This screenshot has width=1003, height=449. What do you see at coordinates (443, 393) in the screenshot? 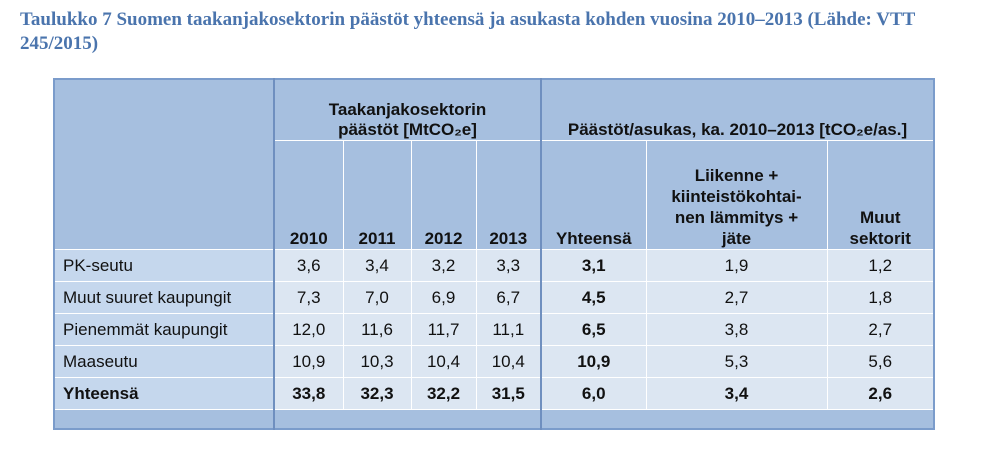
I see `table-cell: 32,2` at bounding box center [443, 393].